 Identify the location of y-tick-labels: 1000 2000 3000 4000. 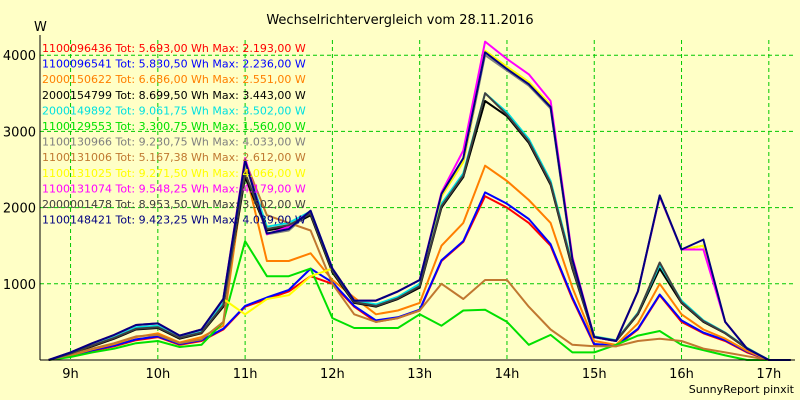
(19, 171).